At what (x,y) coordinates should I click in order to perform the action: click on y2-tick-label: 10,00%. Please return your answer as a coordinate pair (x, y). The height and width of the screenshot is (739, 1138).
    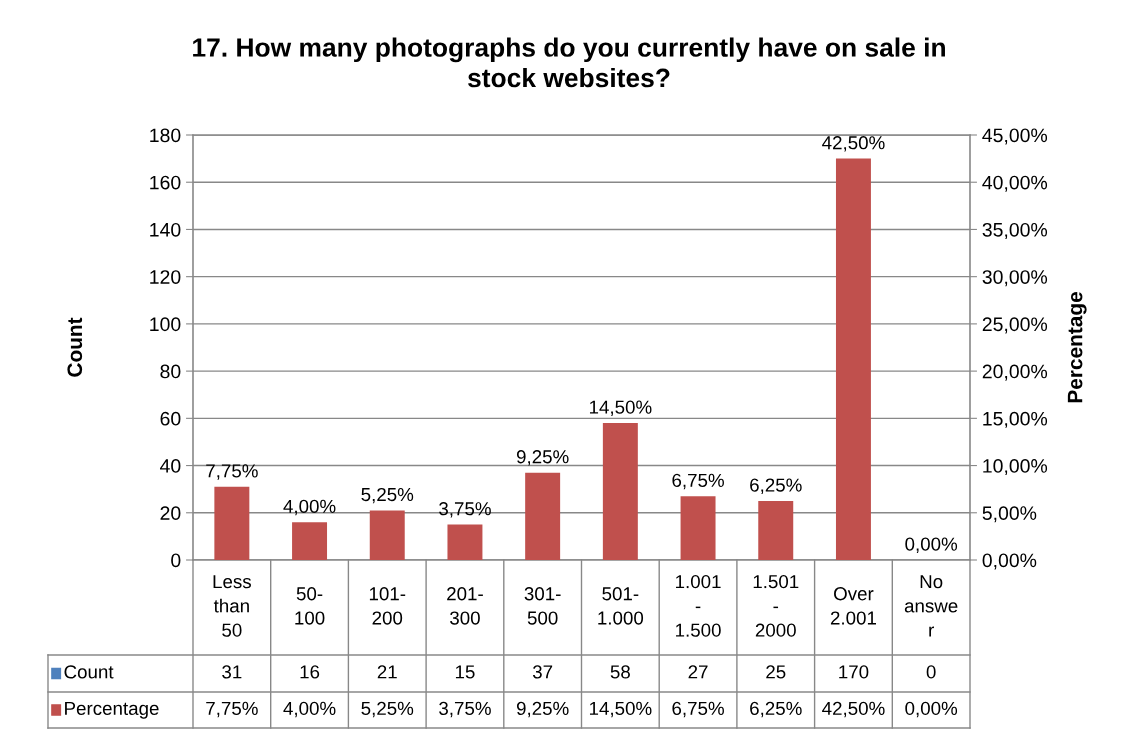
    Looking at the image, I should click on (1015, 467).